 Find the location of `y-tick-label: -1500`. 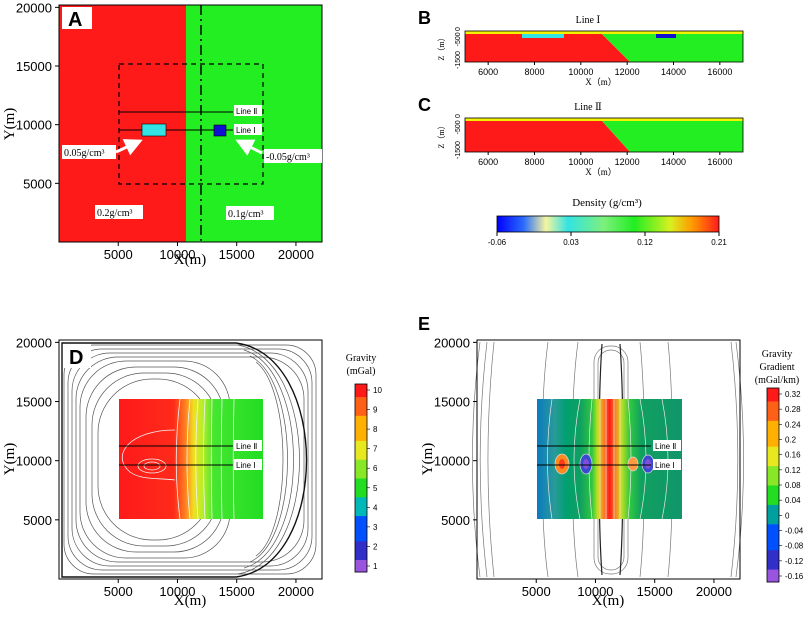

y-tick-label: -1500 is located at coordinates (458, 150).